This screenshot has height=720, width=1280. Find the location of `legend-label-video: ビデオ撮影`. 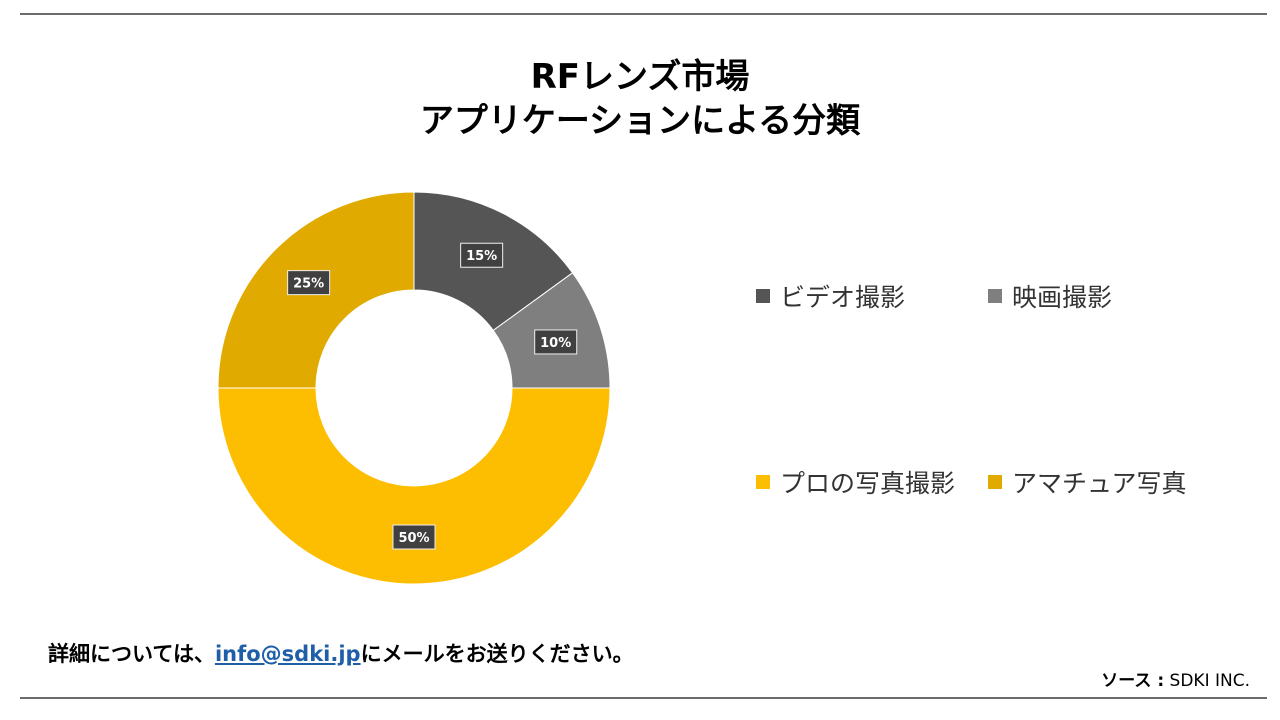

legend-label-video: ビデオ撮影 is located at coordinates (843, 297).